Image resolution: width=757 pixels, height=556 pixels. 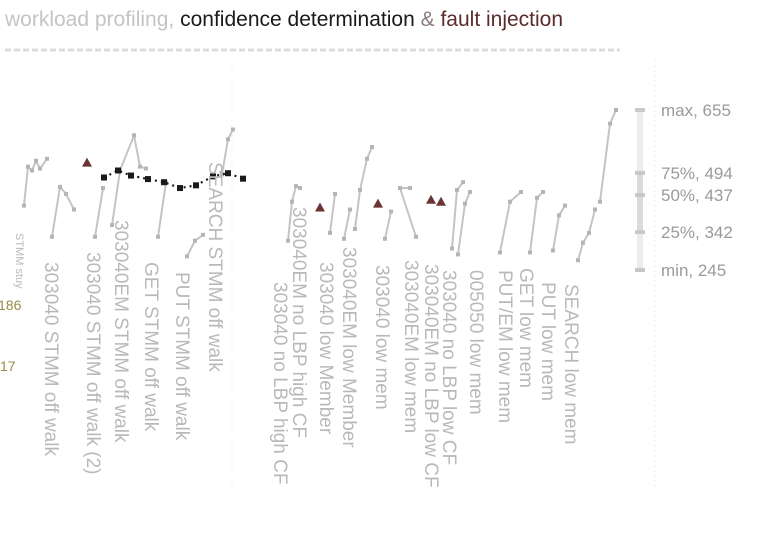 What do you see at coordinates (120, 331) in the screenshot?
I see `series-label-303040em-stmm-off-walk: 303040EM STMM off walk` at bounding box center [120, 331].